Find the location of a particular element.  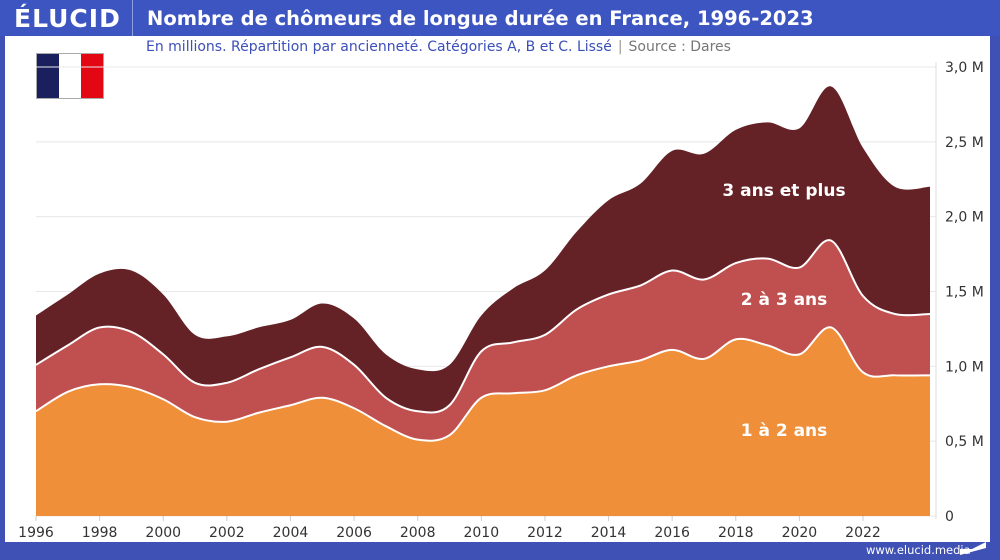

x-tick-label: 2020 is located at coordinates (800, 533).